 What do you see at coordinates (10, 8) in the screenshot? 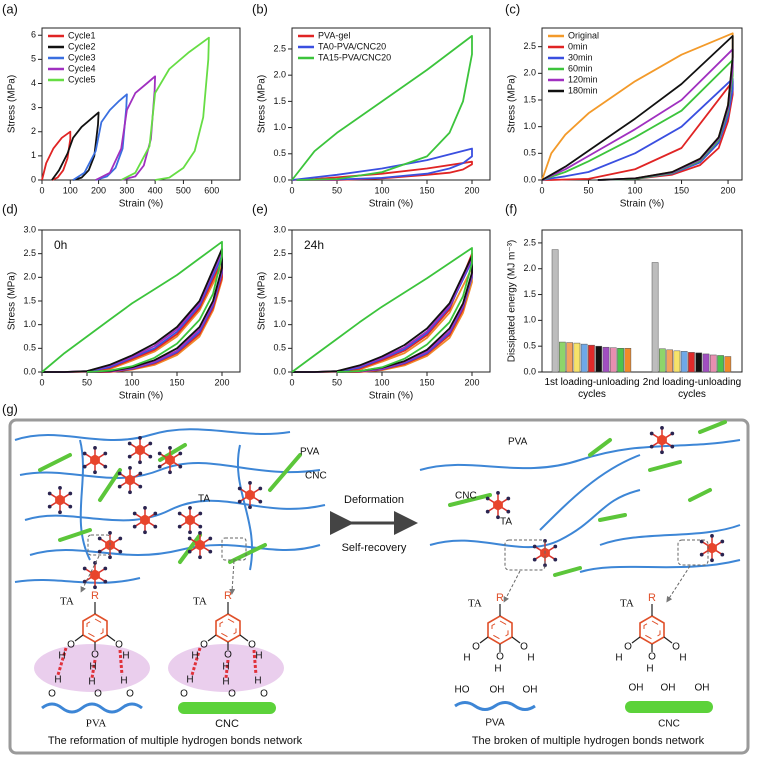
I see `panel-label: (a)` at bounding box center [10, 8].